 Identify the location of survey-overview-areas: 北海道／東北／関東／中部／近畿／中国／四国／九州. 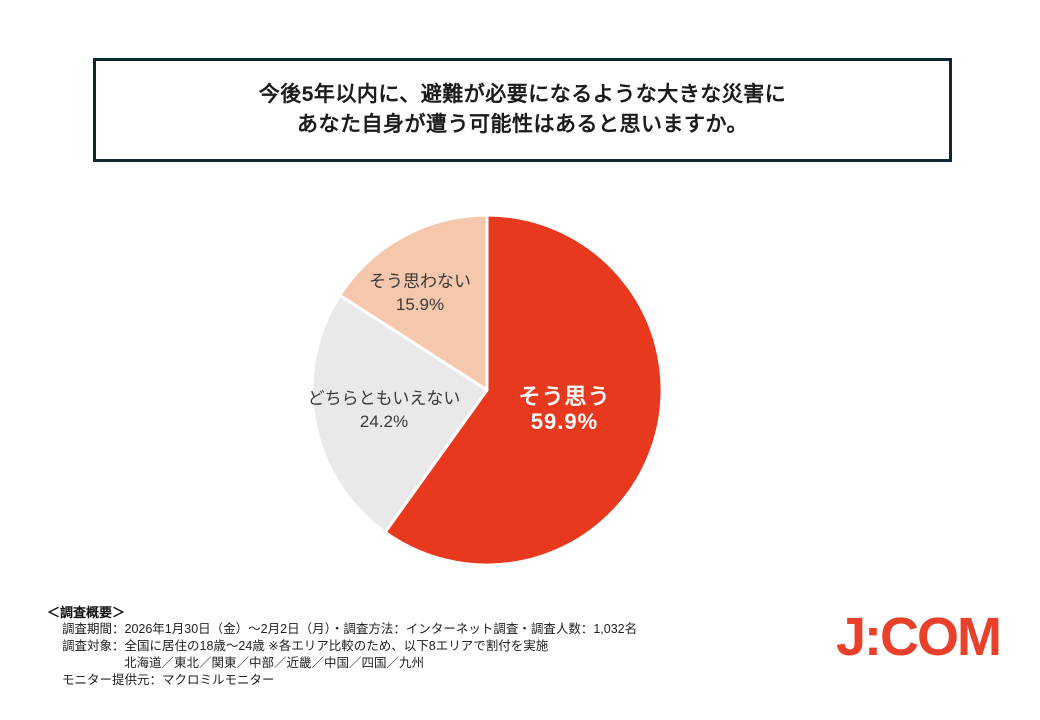
(274, 663).